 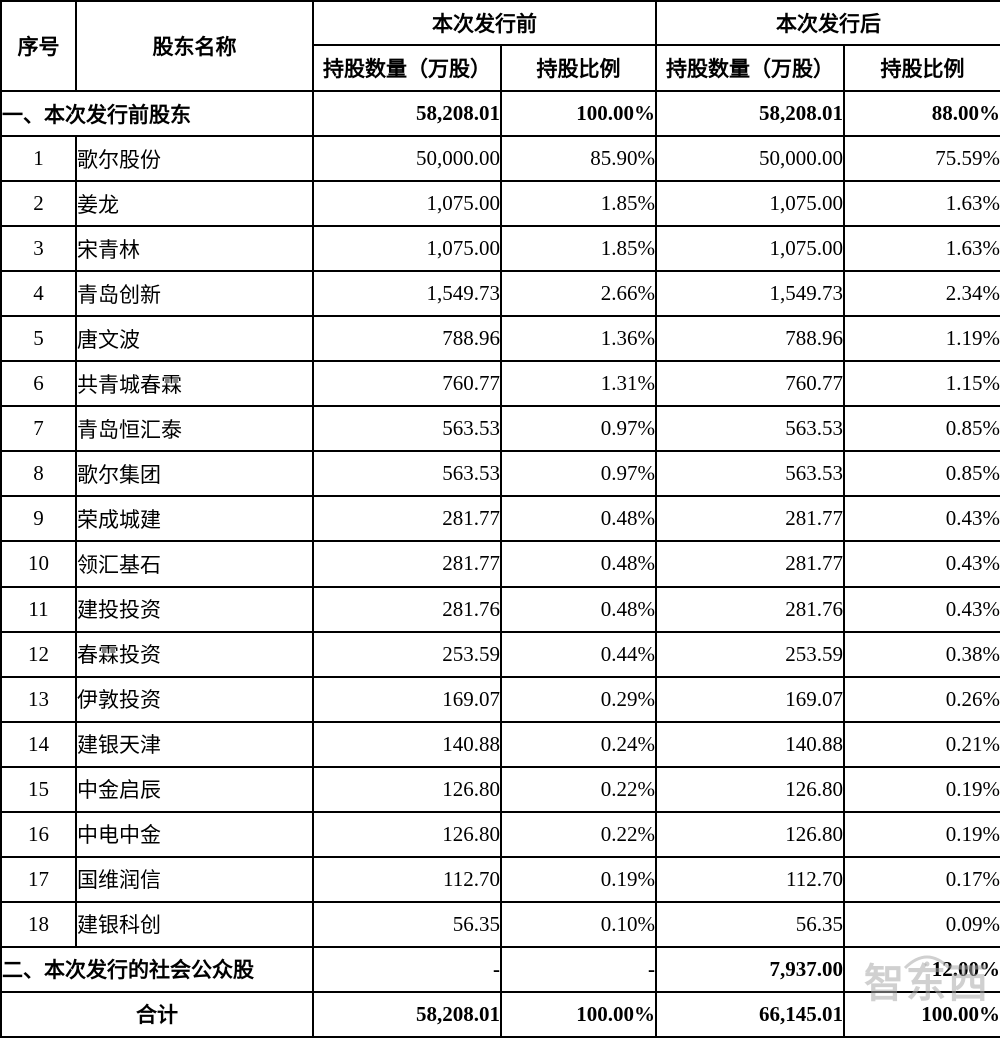 I want to click on shareholder-row: 17 国维润信 112.70 0.19% 112.70 0.17%, so click(x=500, y=879).